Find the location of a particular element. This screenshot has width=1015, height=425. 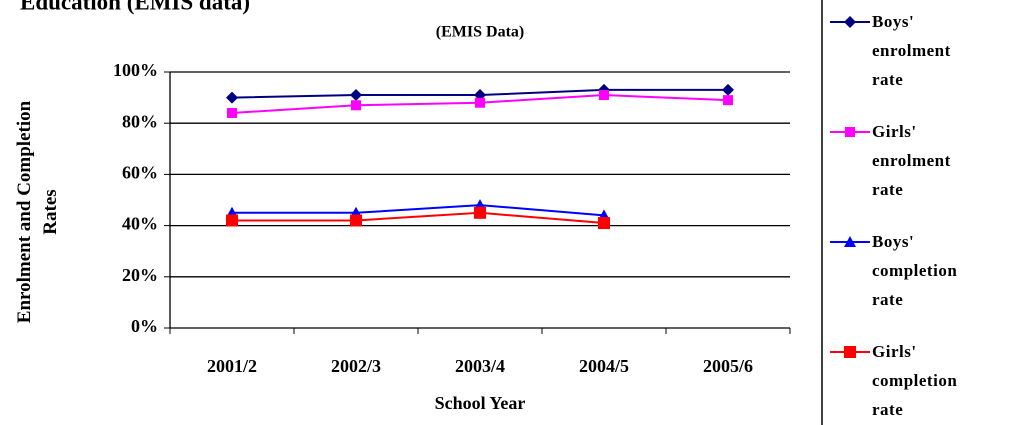

chart-subtitle: (EMIS Data) is located at coordinates (480, 32).